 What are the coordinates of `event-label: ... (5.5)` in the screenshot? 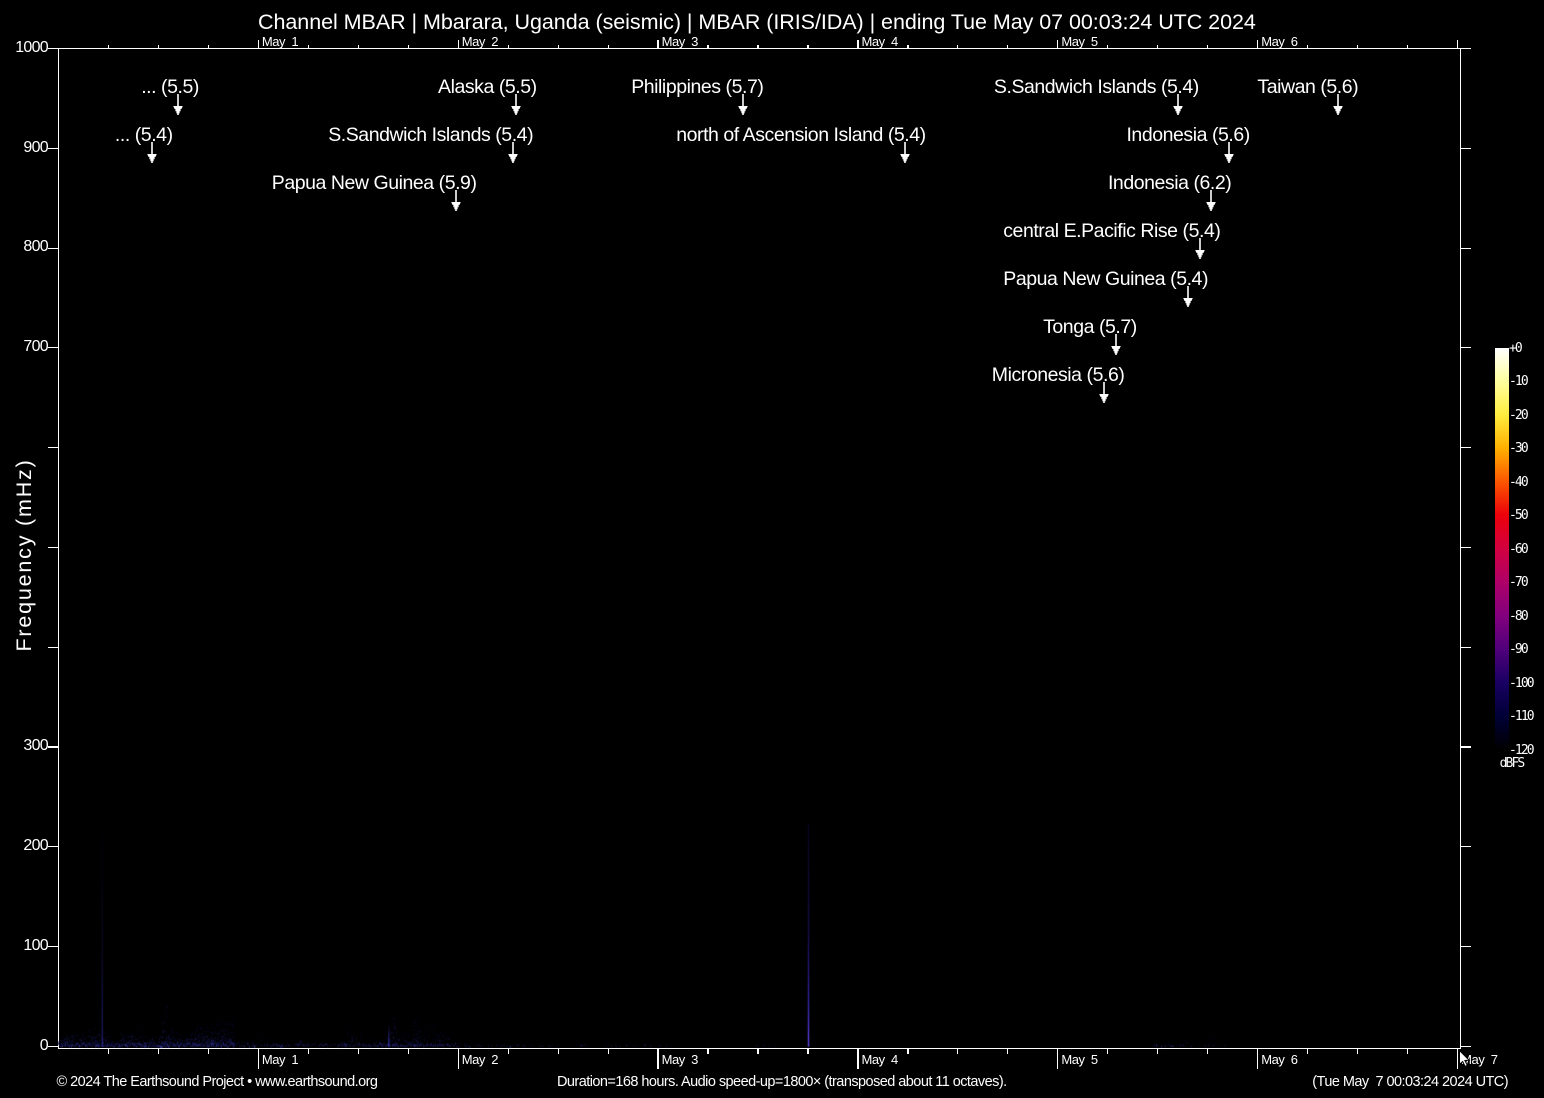 It's located at (170, 87).